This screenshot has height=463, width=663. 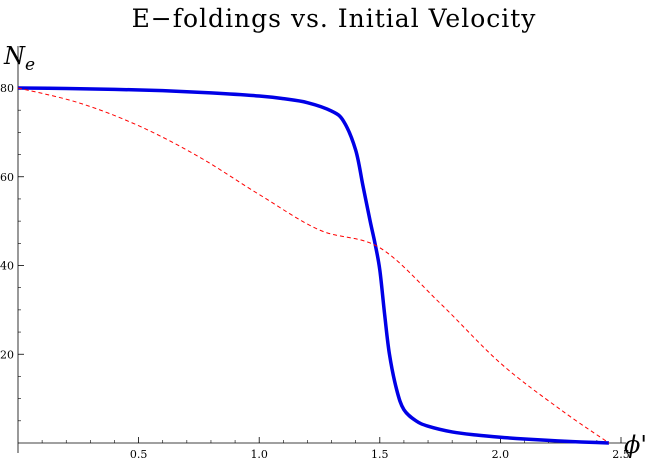 What do you see at coordinates (380, 454) in the screenshot?
I see `x-tick-label: 1.5` at bounding box center [380, 454].